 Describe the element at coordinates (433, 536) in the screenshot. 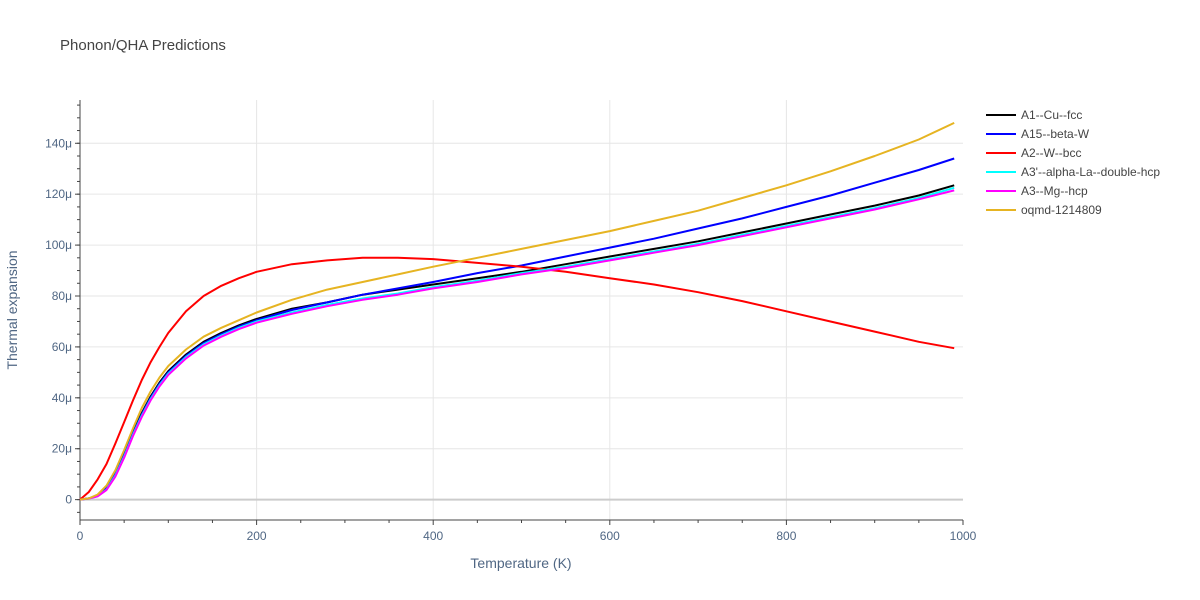

I see `x-tick-label: 400` at that location.